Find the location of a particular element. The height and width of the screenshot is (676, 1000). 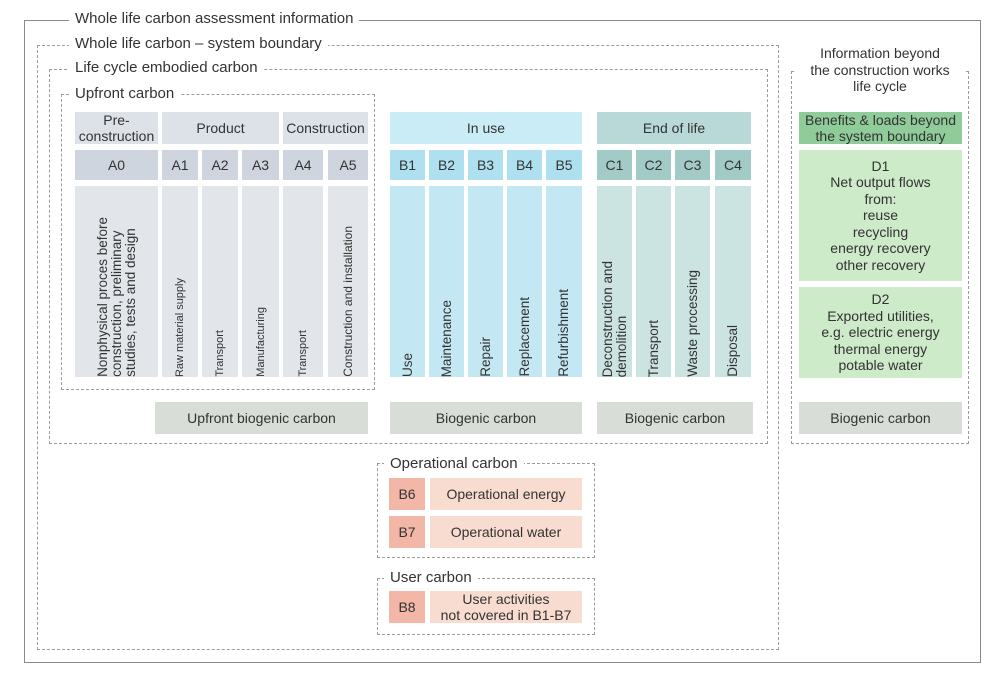

module-c1: Deconstruction and demolition is located at coordinates (614, 281).